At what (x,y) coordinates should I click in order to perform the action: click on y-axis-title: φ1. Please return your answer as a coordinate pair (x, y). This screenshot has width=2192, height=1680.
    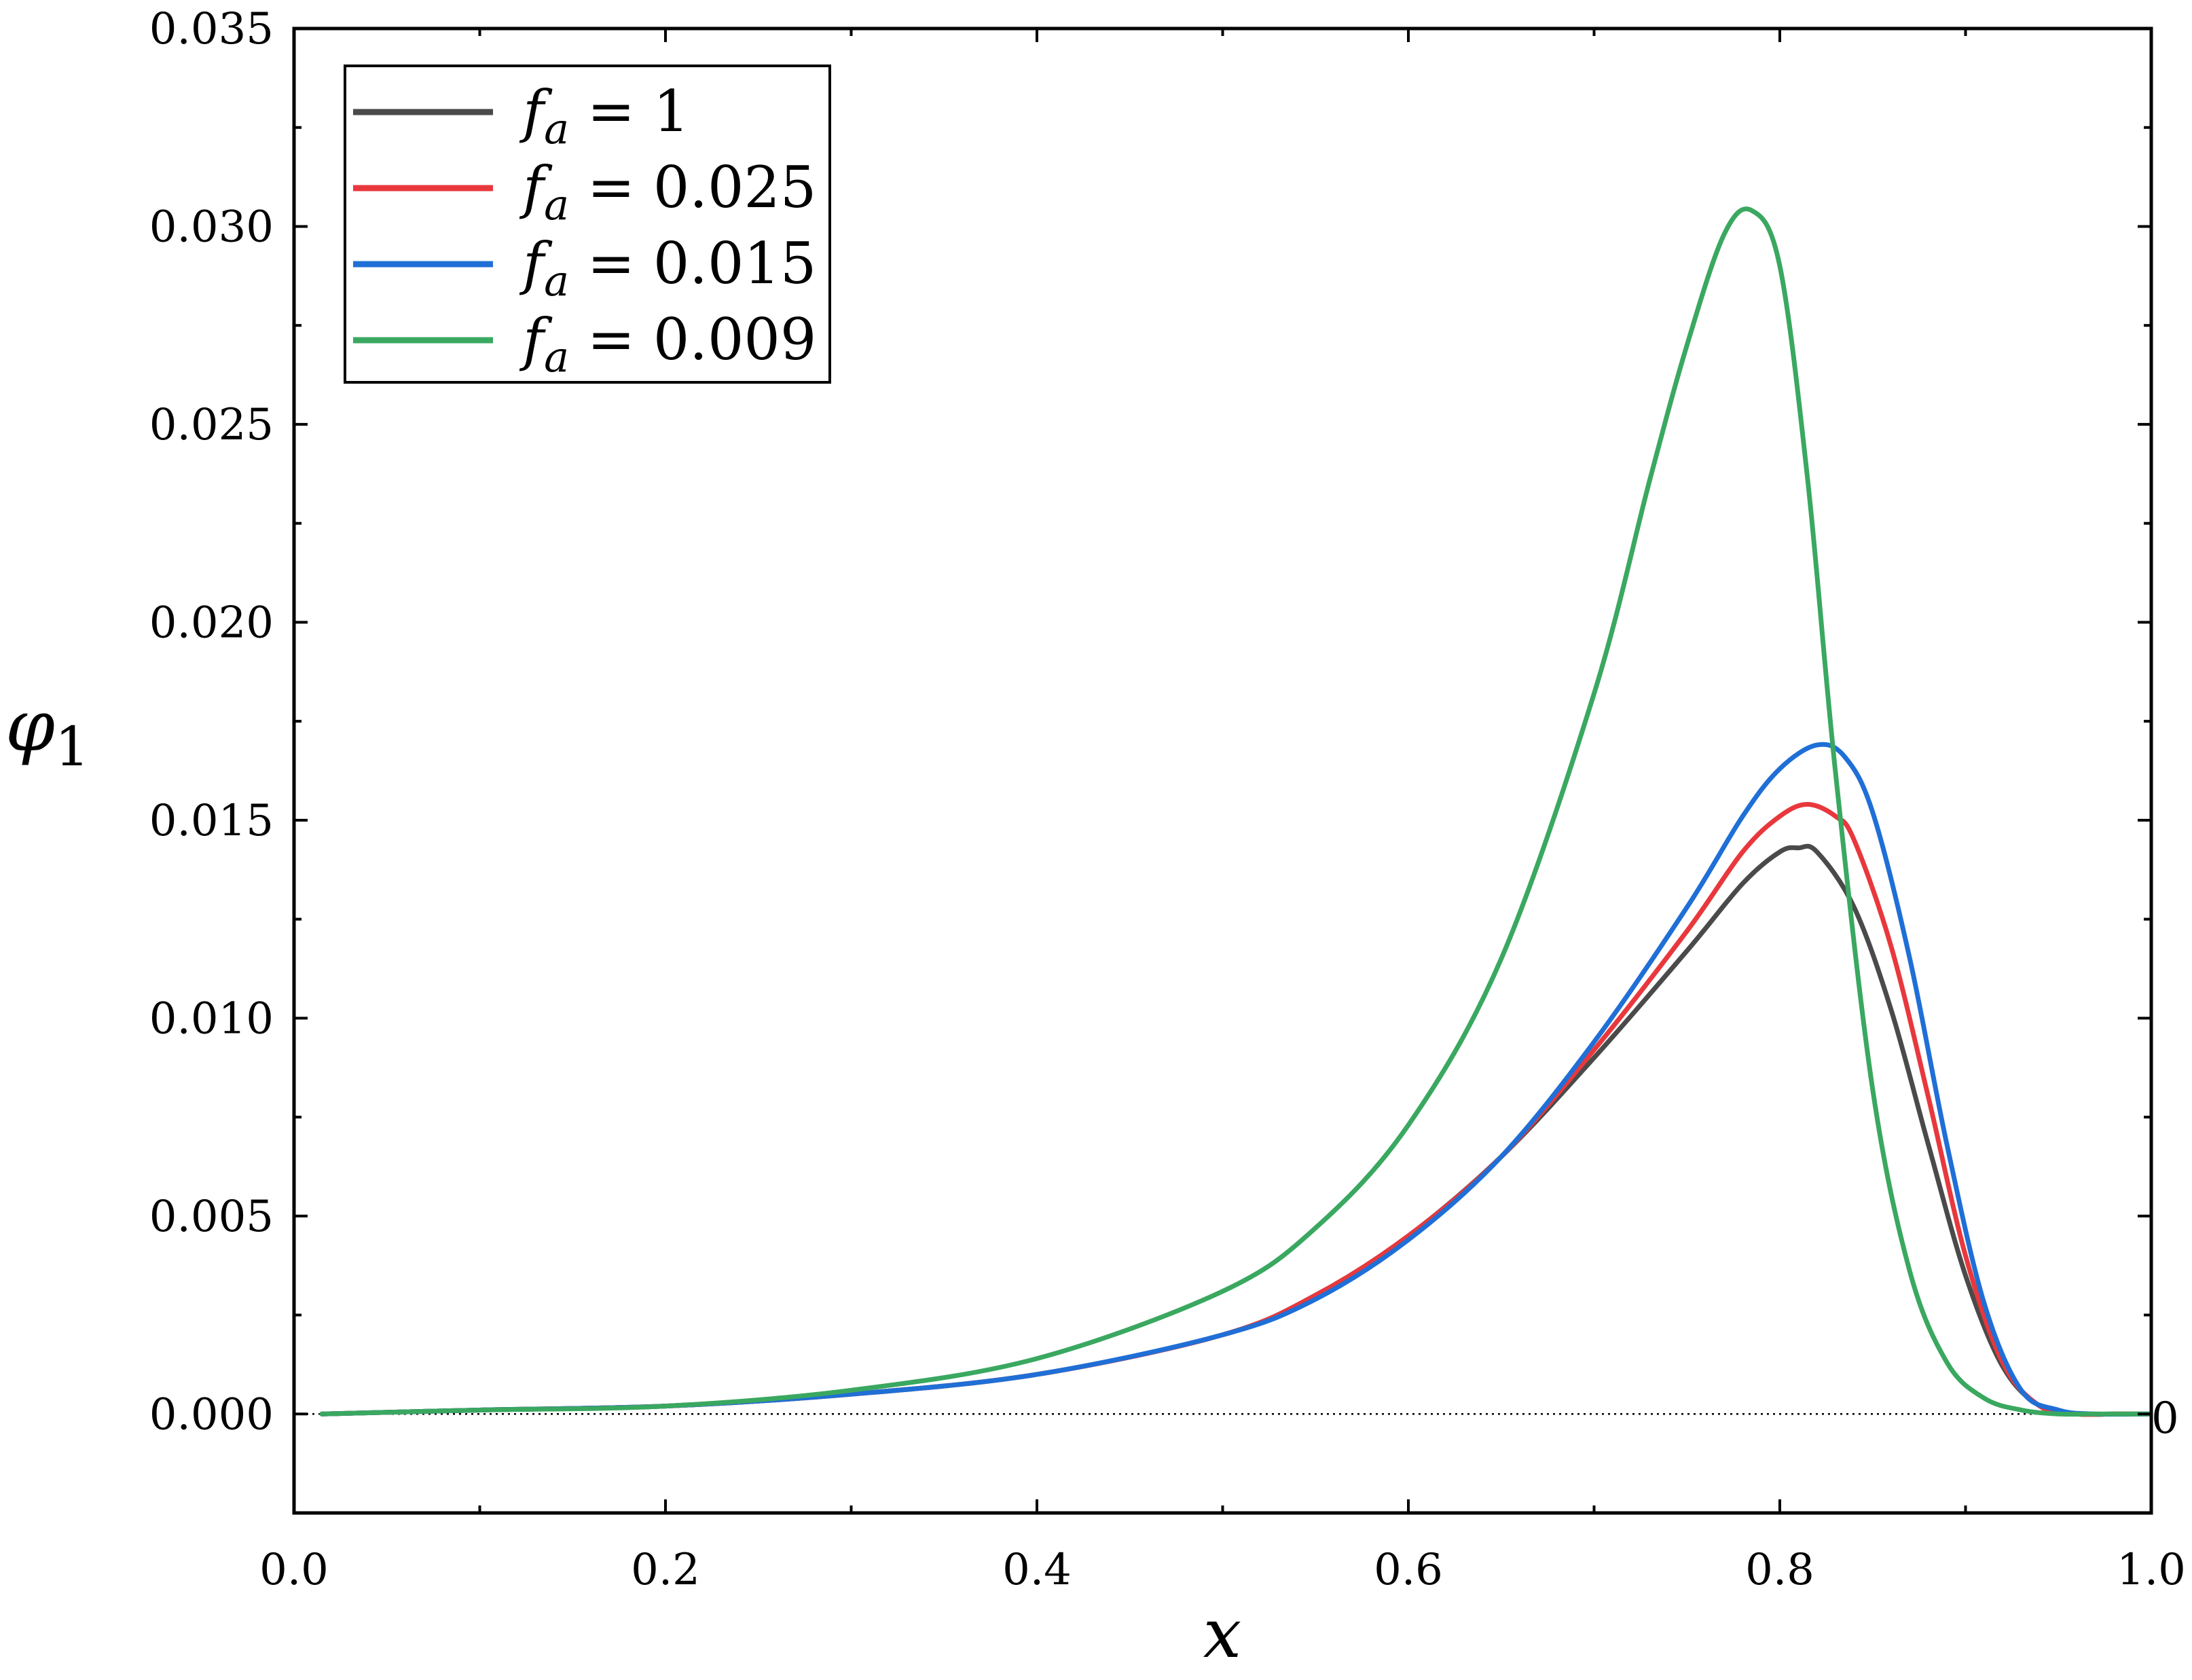
    Looking at the image, I should click on (47, 731).